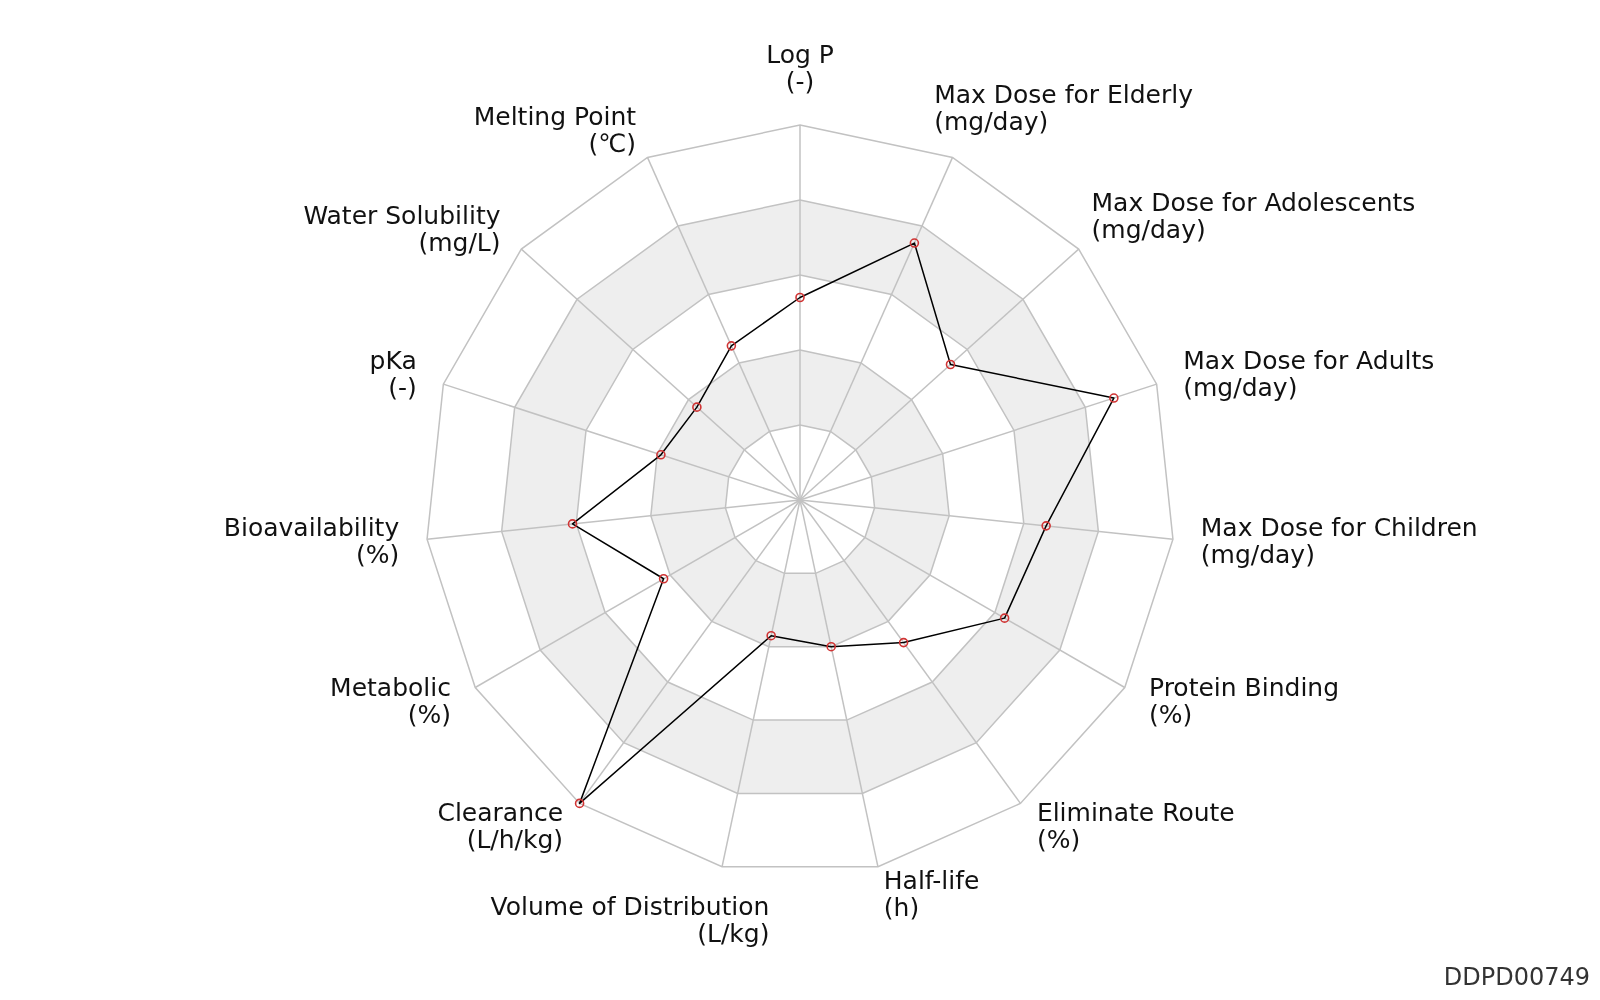 This screenshot has width=1600, height=1000. I want to click on spoke-label: Half-life (h), so click(931, 894).